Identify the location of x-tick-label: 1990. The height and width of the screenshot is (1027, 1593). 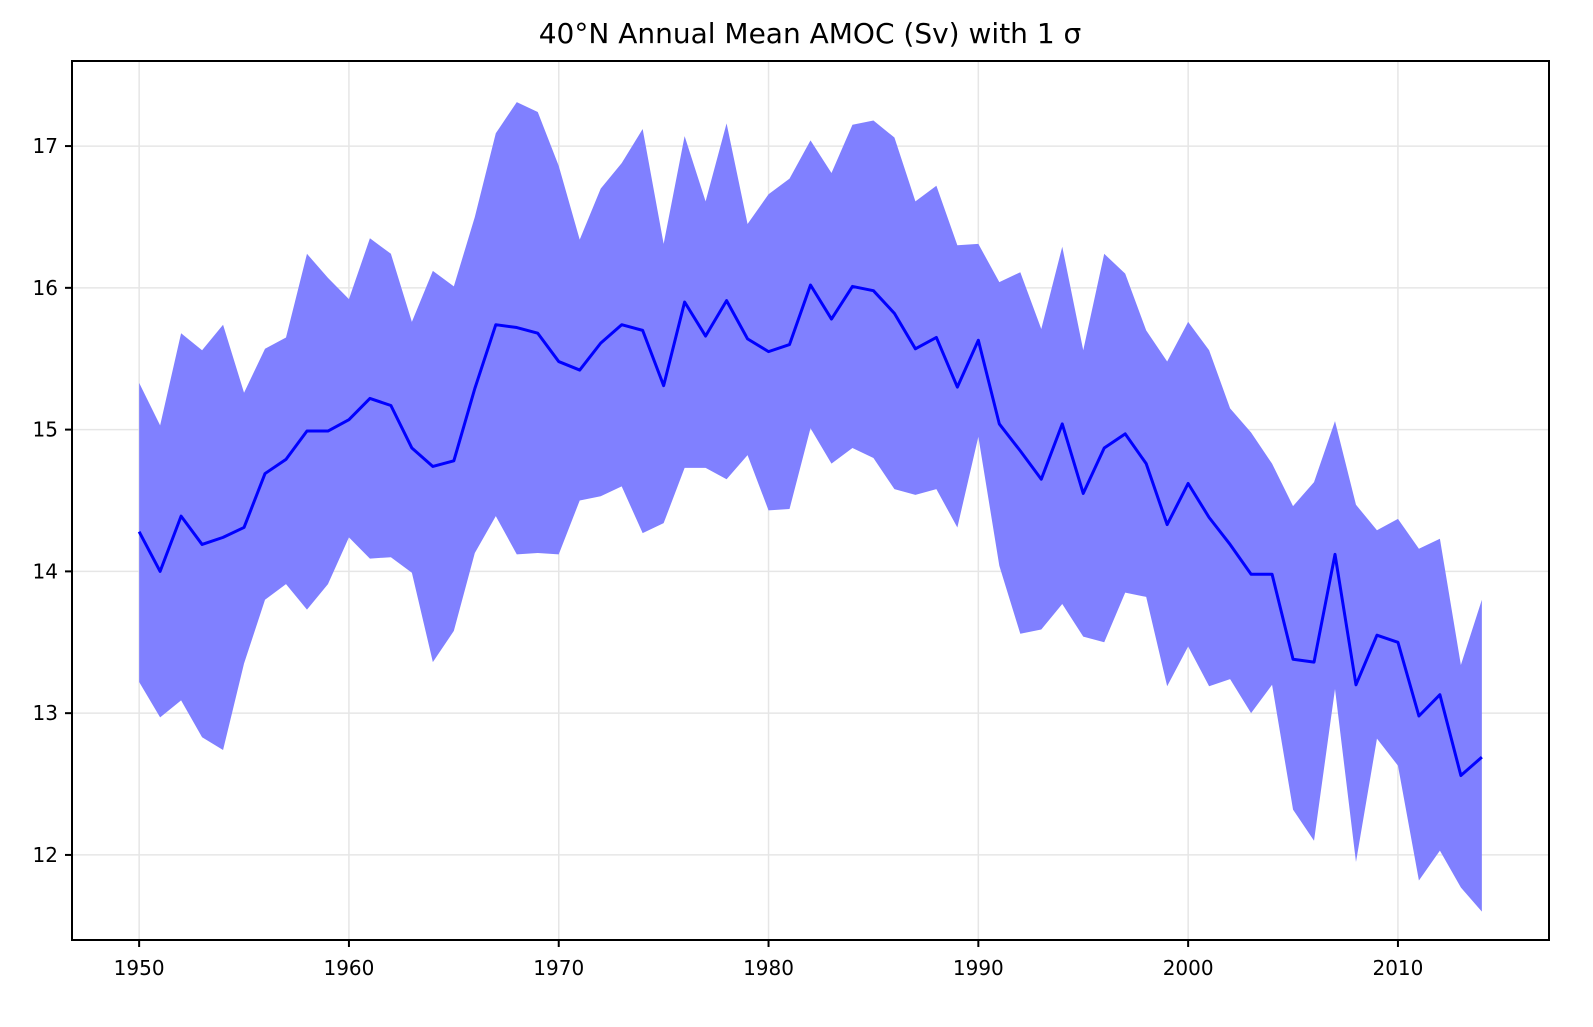
(978, 968).